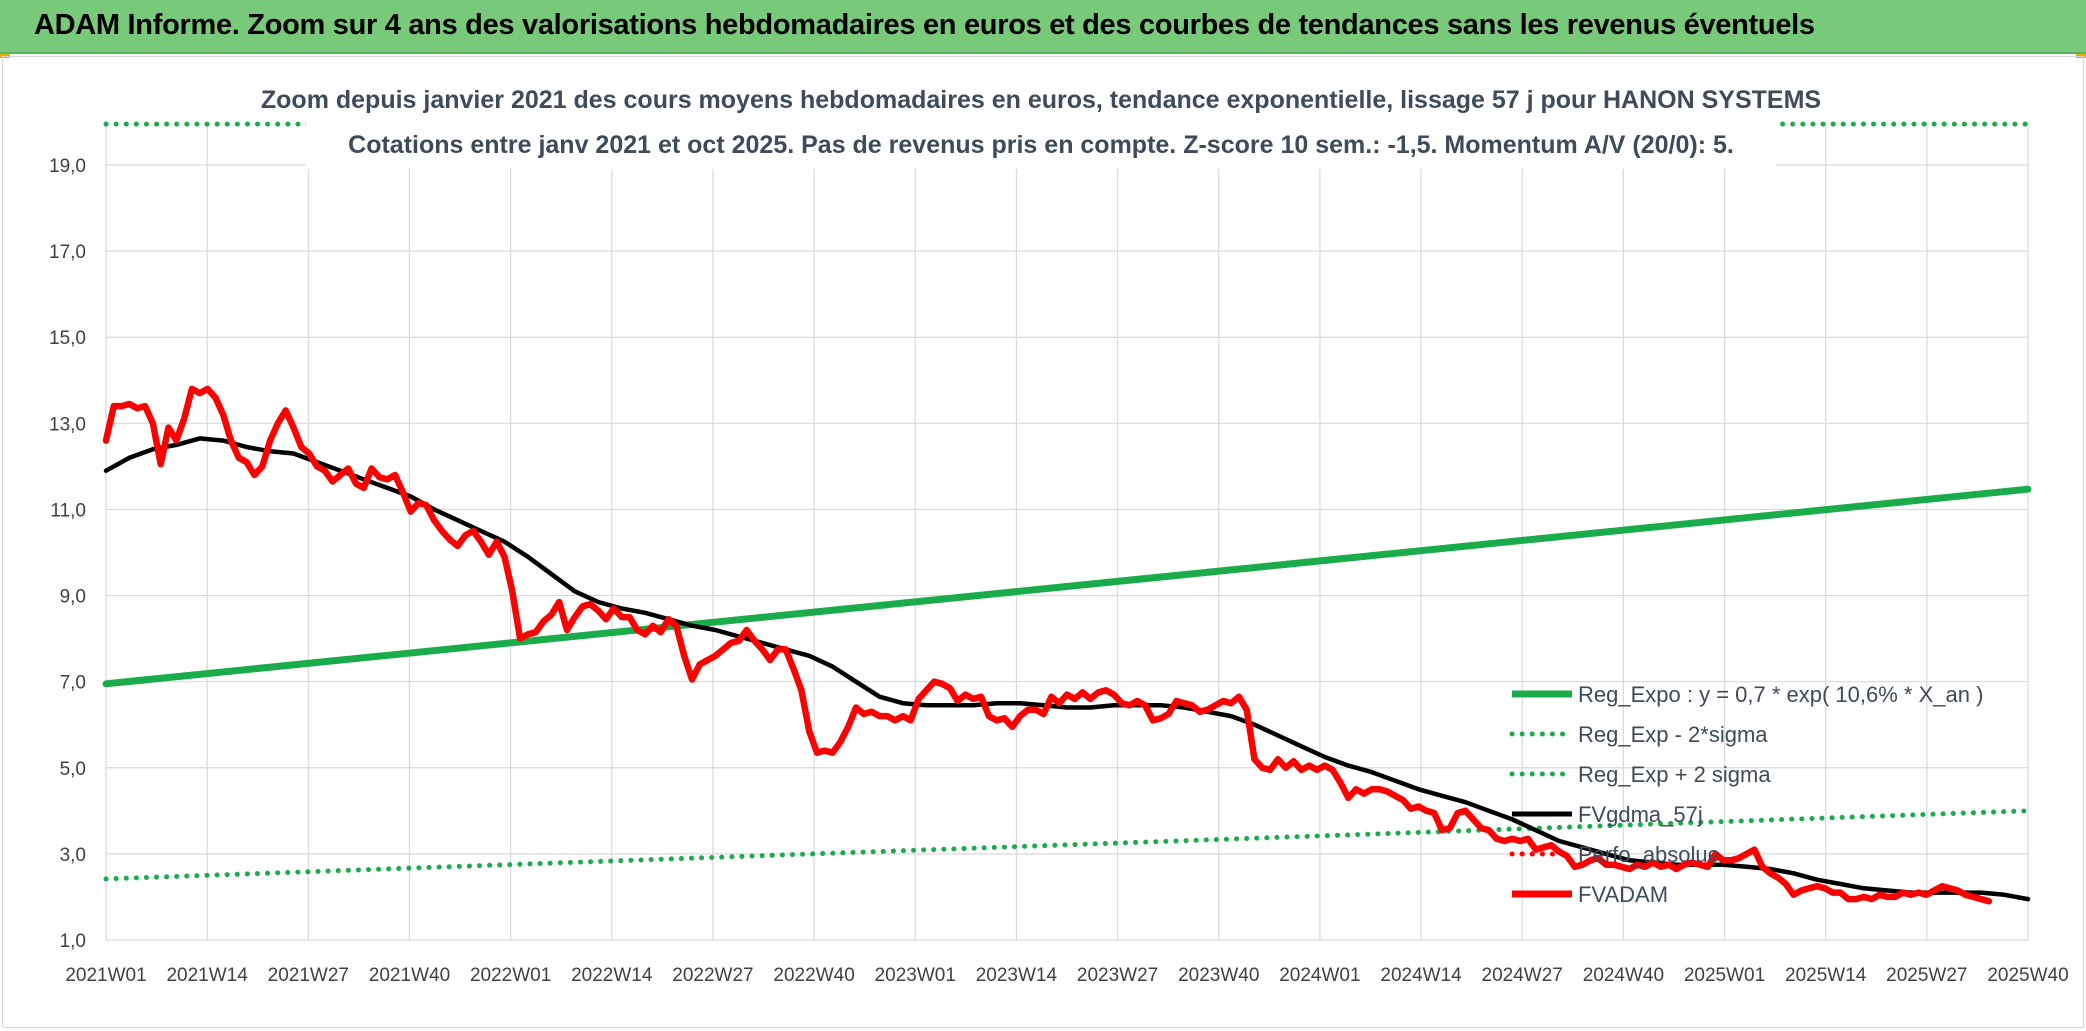  Describe the element at coordinates (510, 975) in the screenshot. I see `x-tick-label: 2022W01` at that location.